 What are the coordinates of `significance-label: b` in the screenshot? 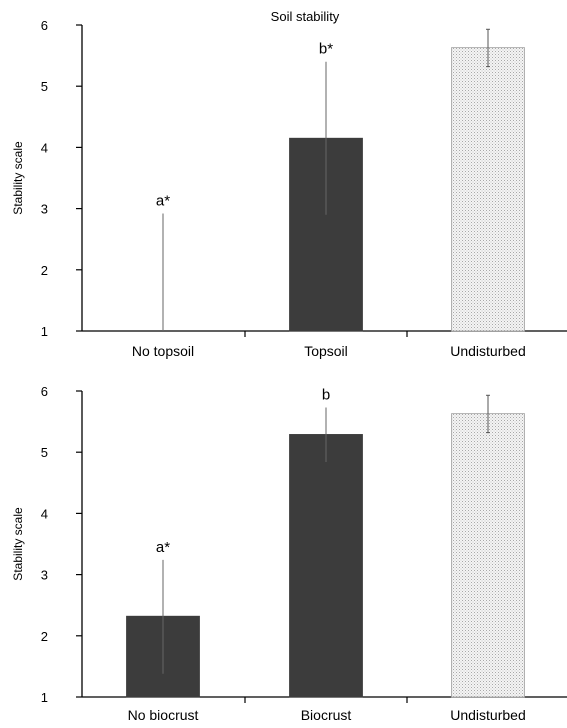 It's located at (326, 395).